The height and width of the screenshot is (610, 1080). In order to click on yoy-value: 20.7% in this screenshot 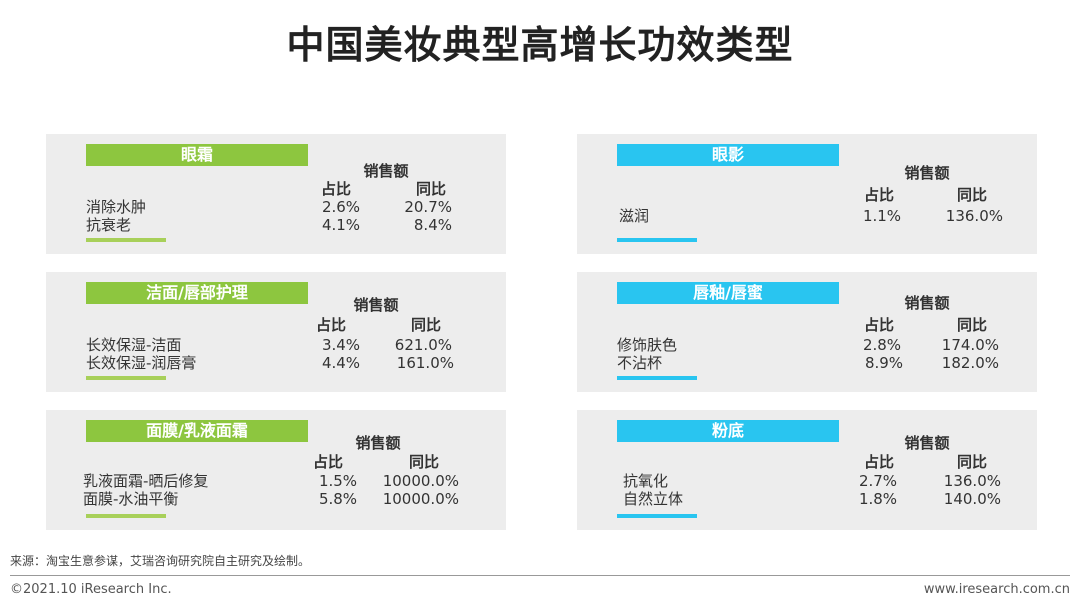, I will do `click(428, 207)`.